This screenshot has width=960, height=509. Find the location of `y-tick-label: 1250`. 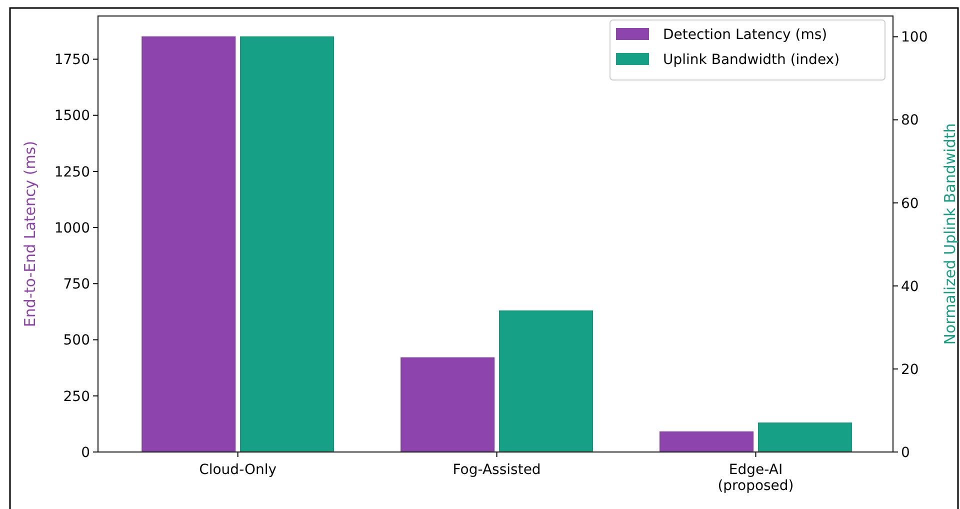

y-tick-label: 1250 is located at coordinates (72, 172).